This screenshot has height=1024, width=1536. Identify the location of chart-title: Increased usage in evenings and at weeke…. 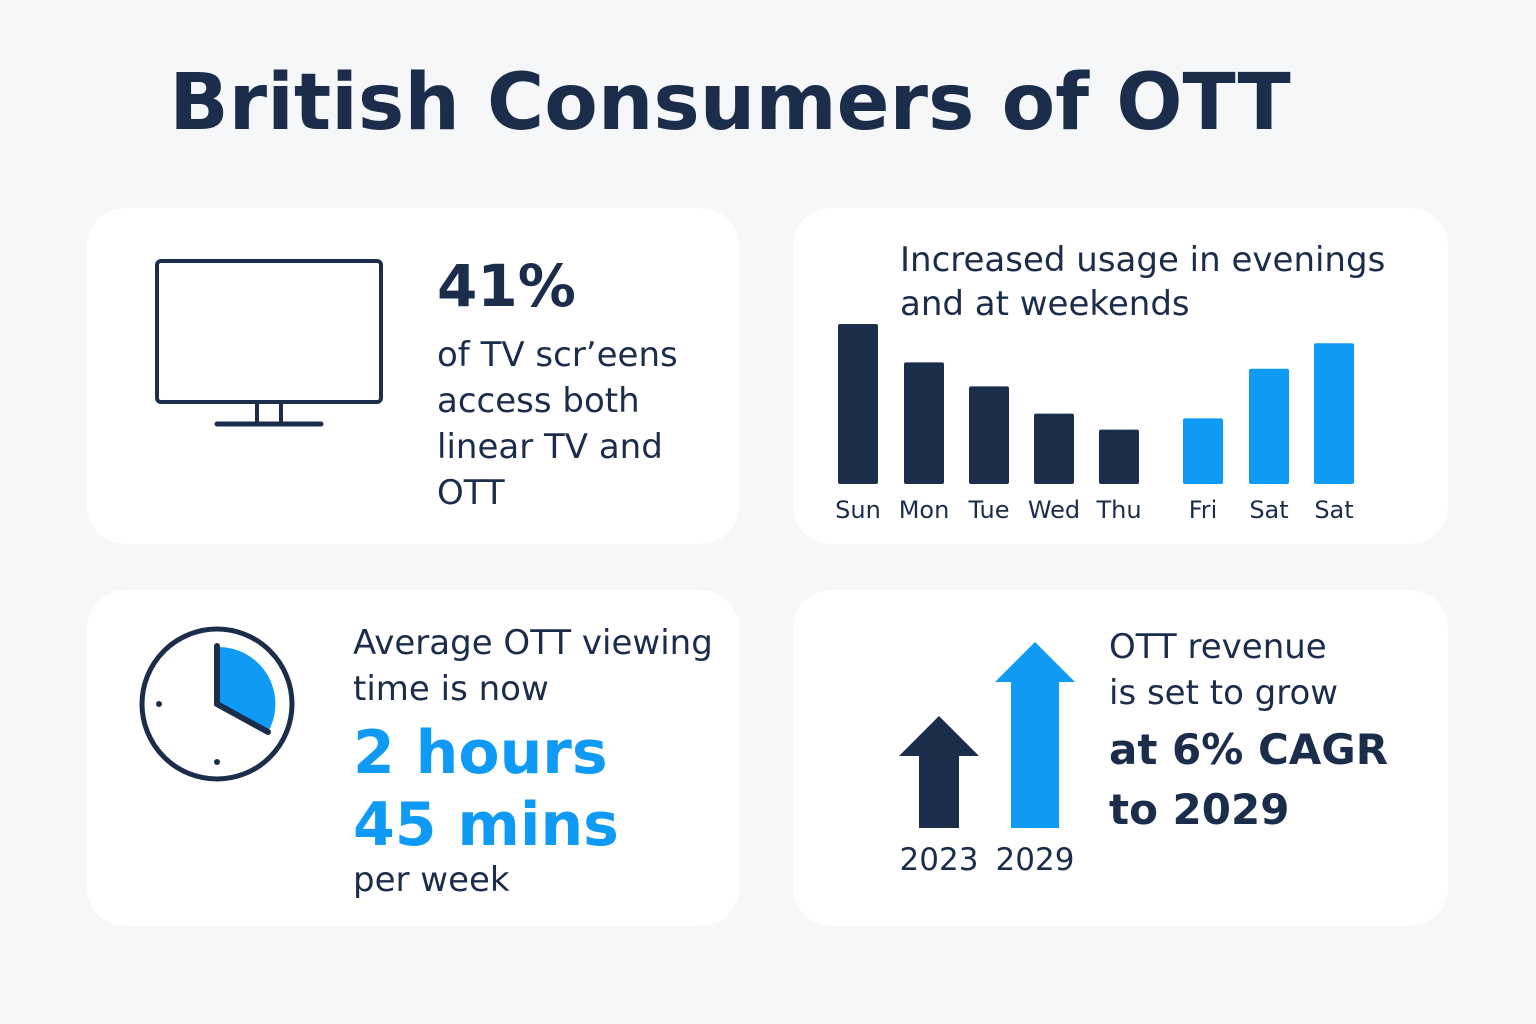
(1160, 282).